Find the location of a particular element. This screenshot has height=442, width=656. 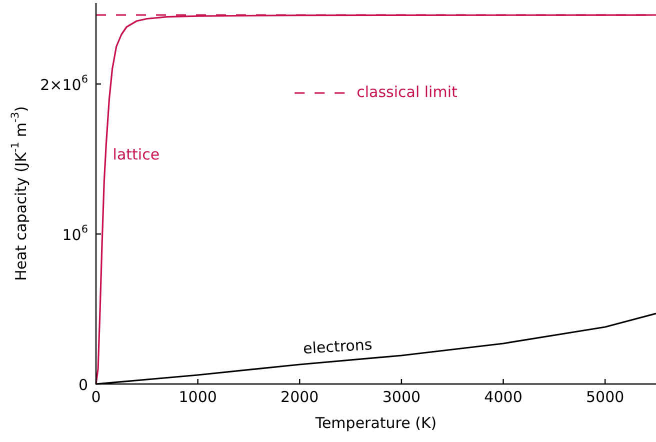

series-label: lattice is located at coordinates (136, 154).